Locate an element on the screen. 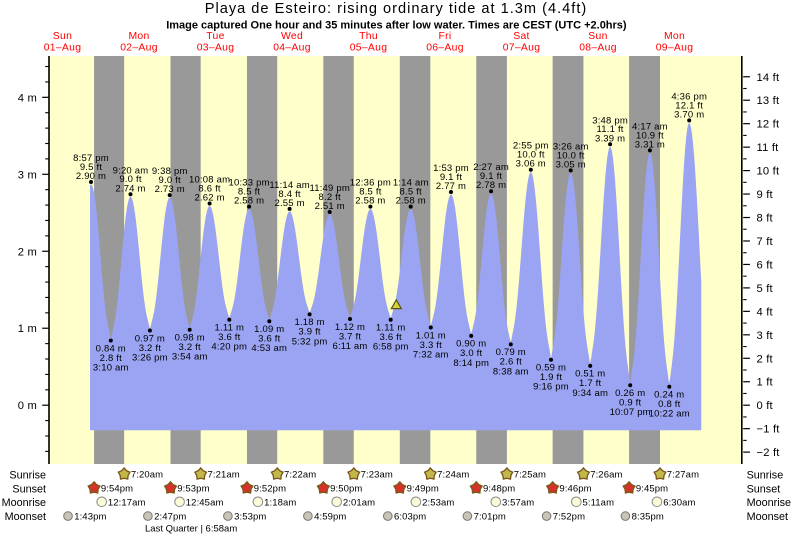 The image size is (793, 537). svg-text: 3.3 ft is located at coordinates (431, 345).